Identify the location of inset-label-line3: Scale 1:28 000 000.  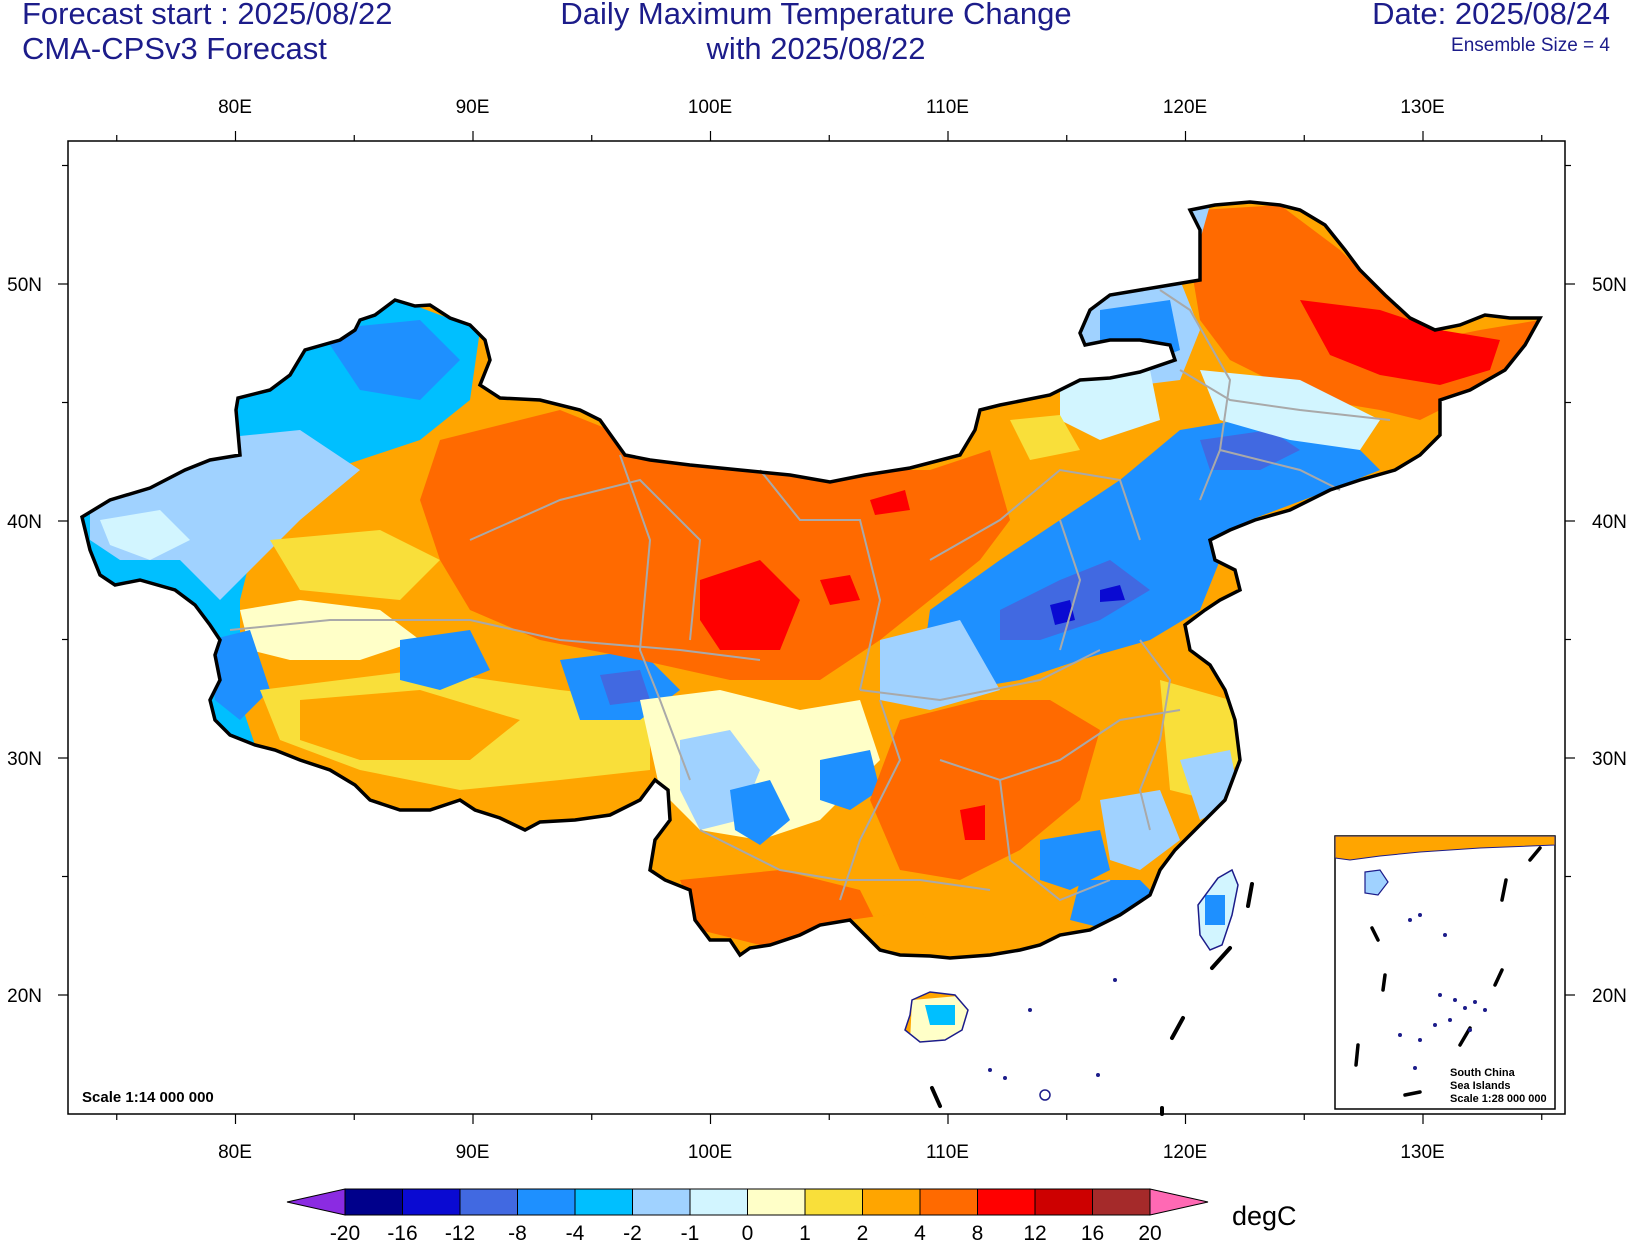
(1498, 1099).